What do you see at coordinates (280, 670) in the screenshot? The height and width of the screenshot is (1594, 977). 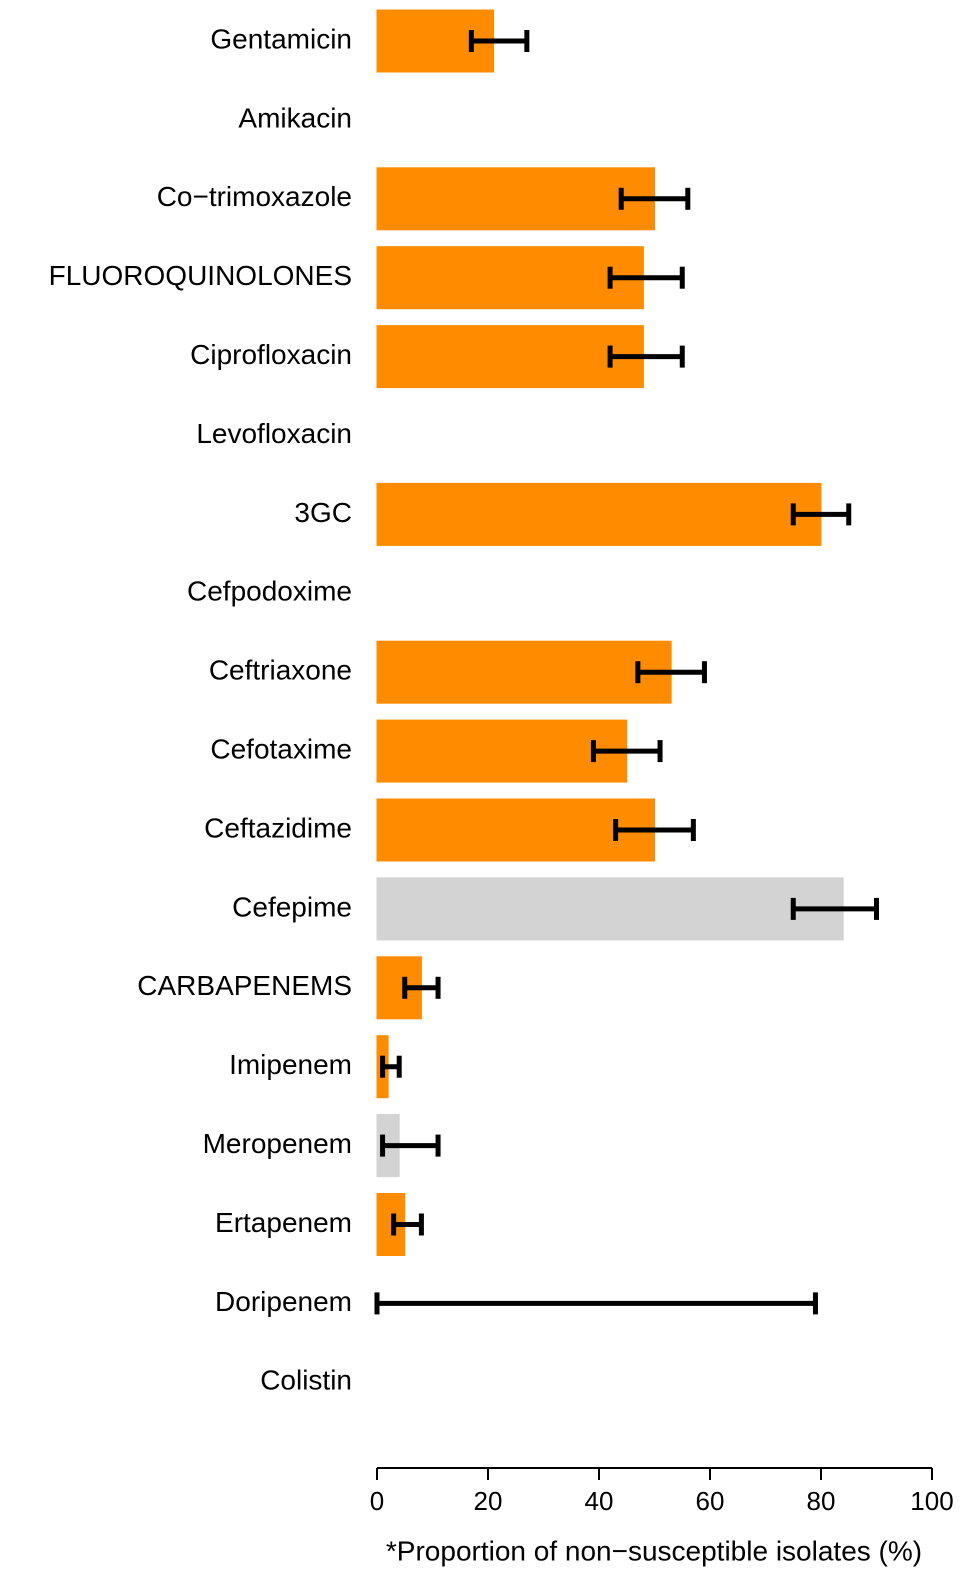 I see `y-tick-label: Ceftriaxone` at bounding box center [280, 670].